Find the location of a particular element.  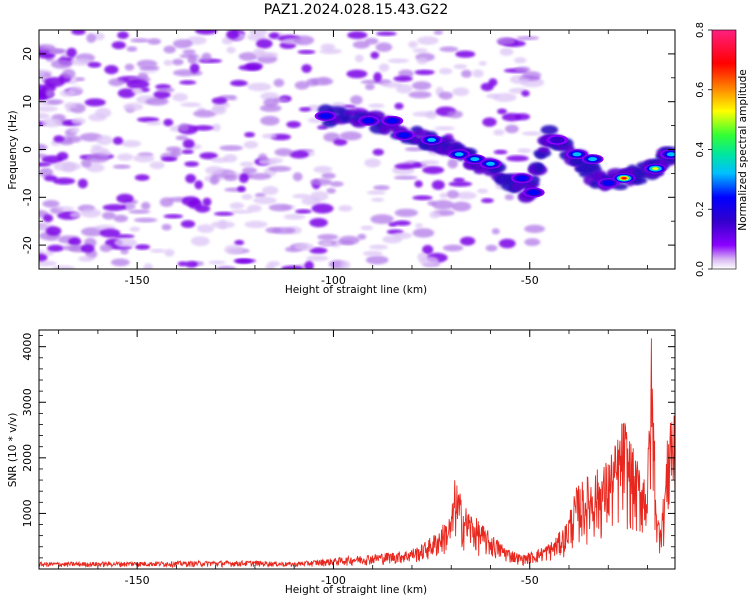

spectrogram-y-axis-label: Frequency (Hz) is located at coordinates (13, 149).